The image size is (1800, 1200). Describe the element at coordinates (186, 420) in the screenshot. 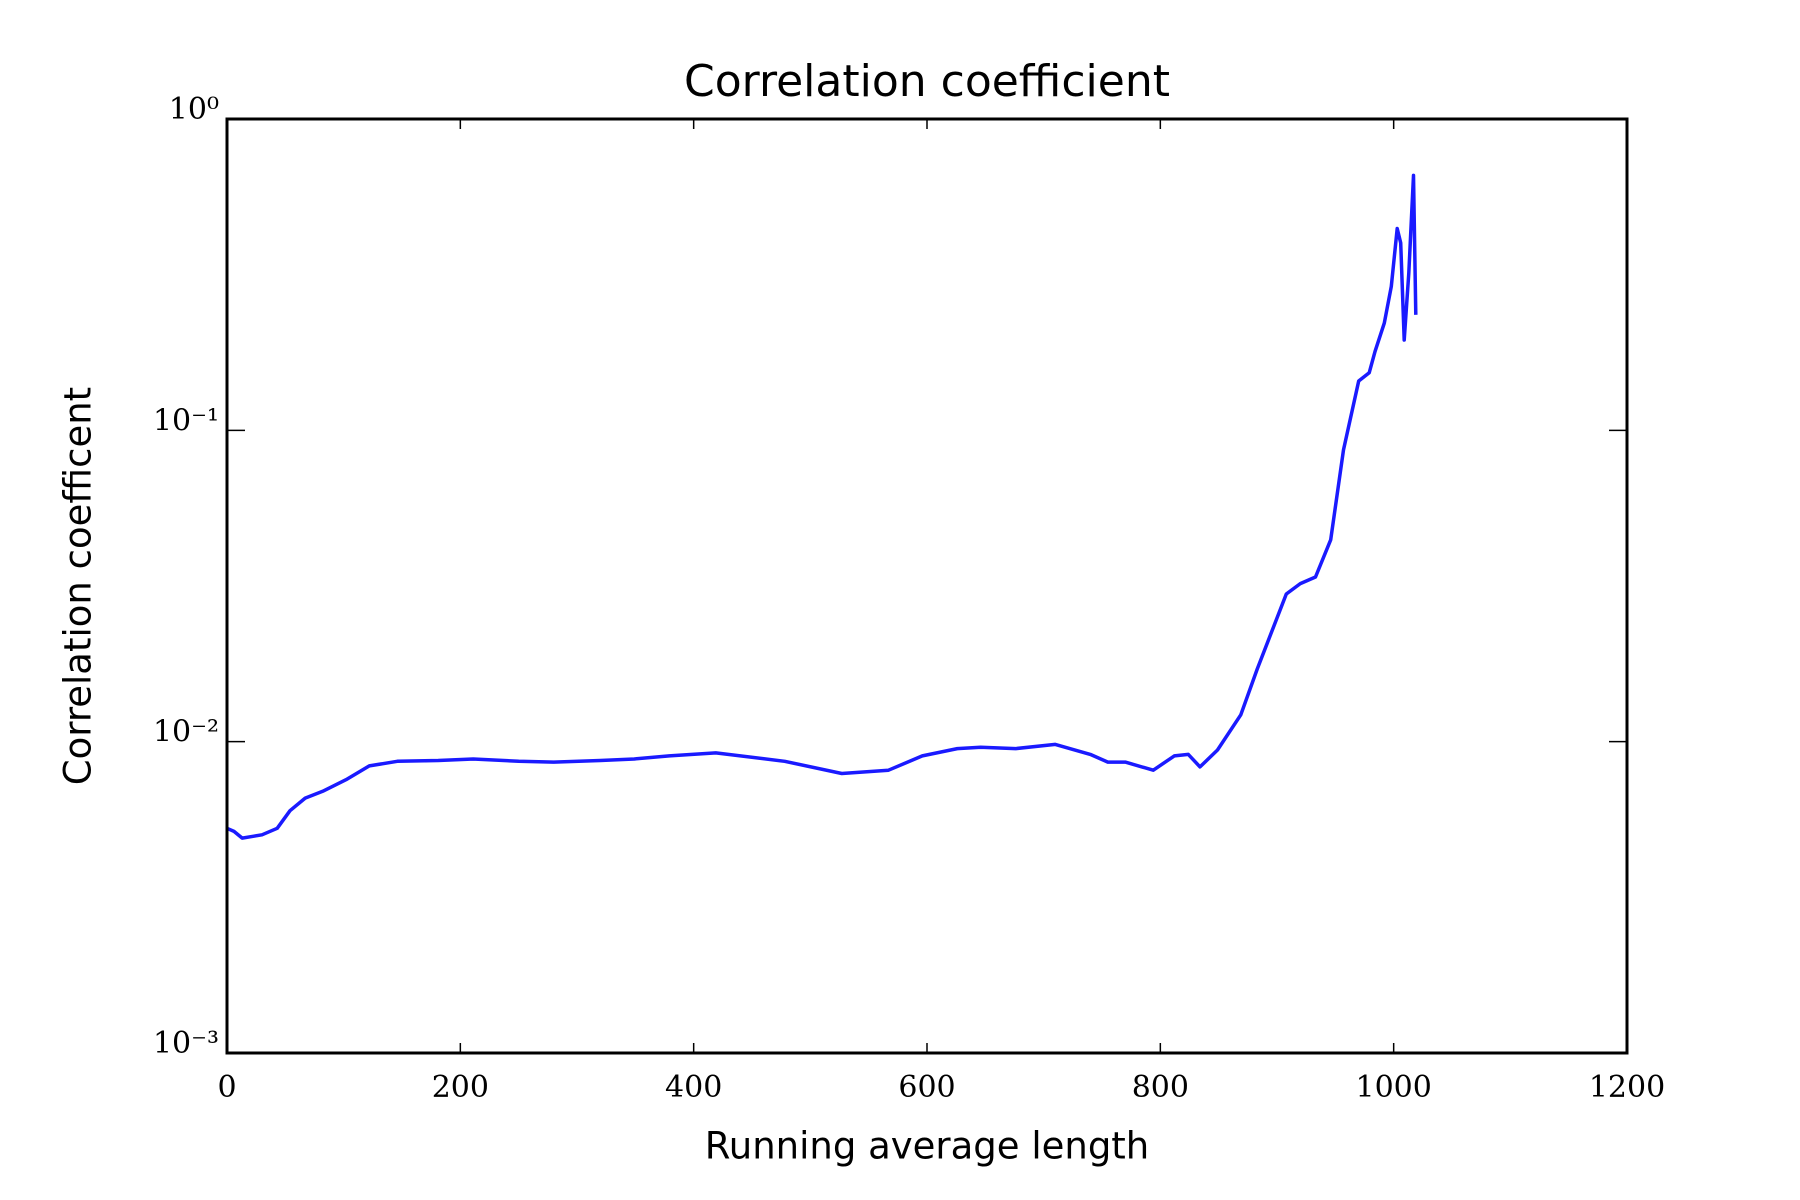

I see `y-tick-label: 10⁻¹` at that location.